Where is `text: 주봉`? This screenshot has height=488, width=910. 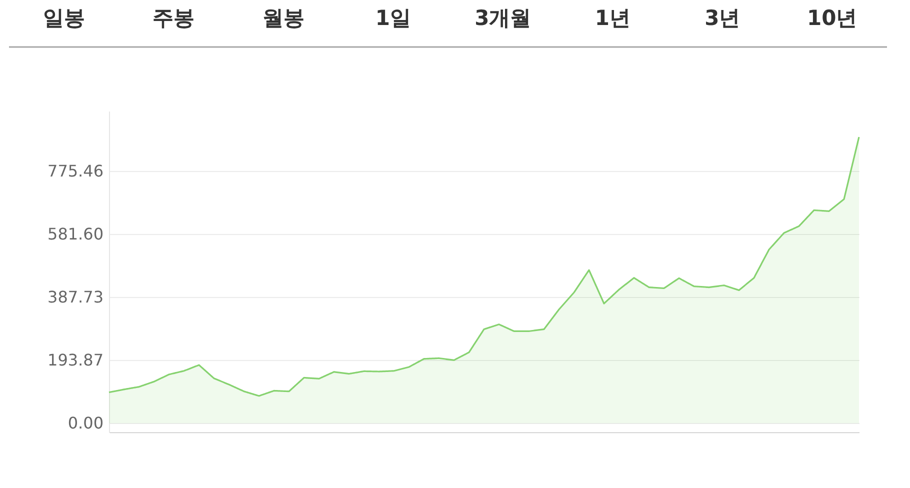
text: 주봉 is located at coordinates (173, 18).